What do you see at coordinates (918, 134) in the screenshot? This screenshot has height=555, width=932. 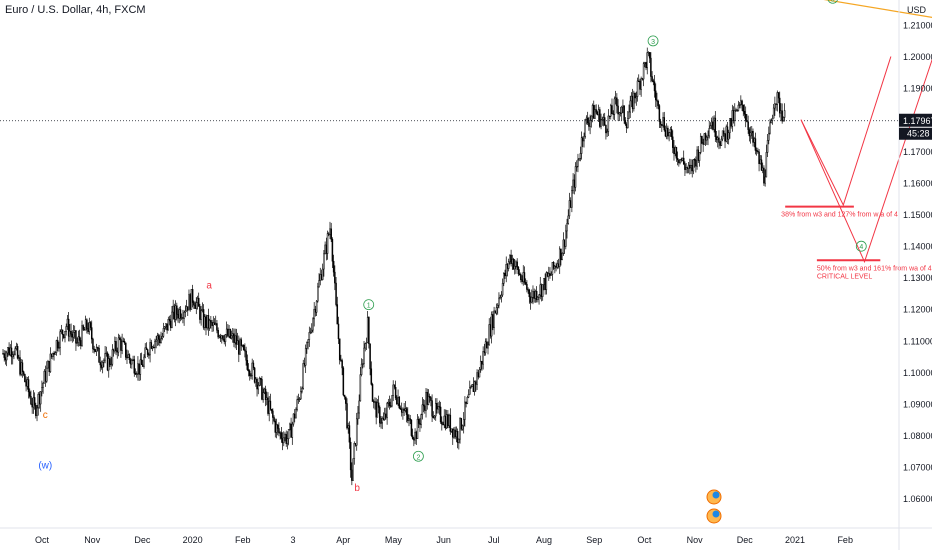 I see `countdown-label: 45:28` at bounding box center [918, 134].